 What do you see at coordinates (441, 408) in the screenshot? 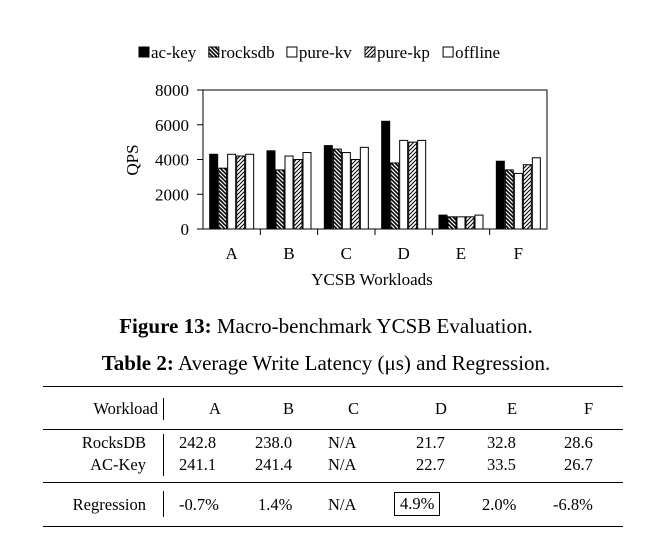
I see `header-col-d: D` at bounding box center [441, 408].